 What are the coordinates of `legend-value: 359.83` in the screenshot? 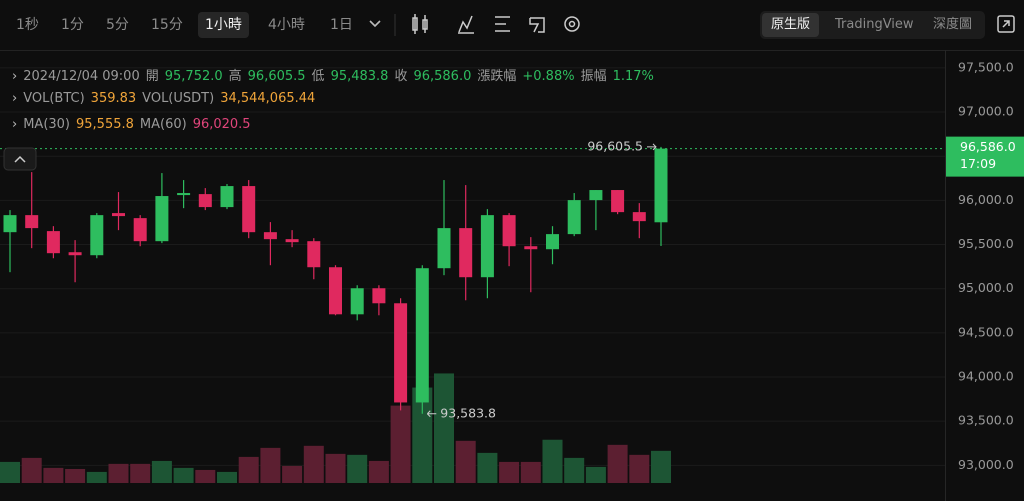 It's located at (113, 98).